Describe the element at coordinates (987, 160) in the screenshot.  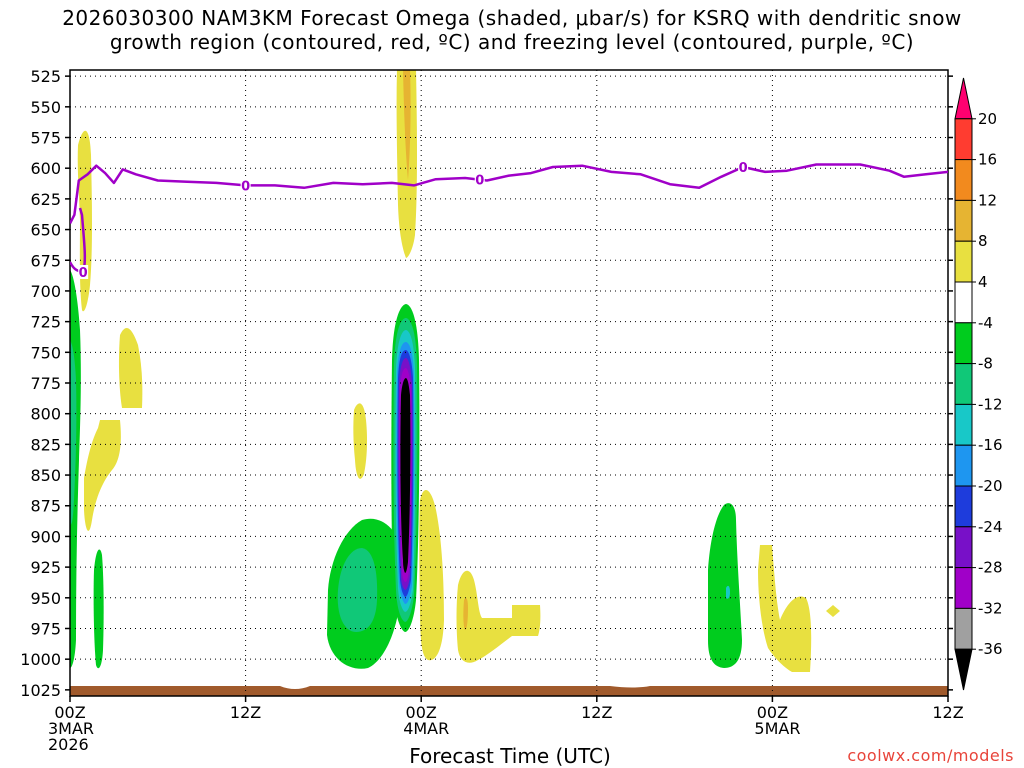
I see `colorbar-label: 16` at that location.